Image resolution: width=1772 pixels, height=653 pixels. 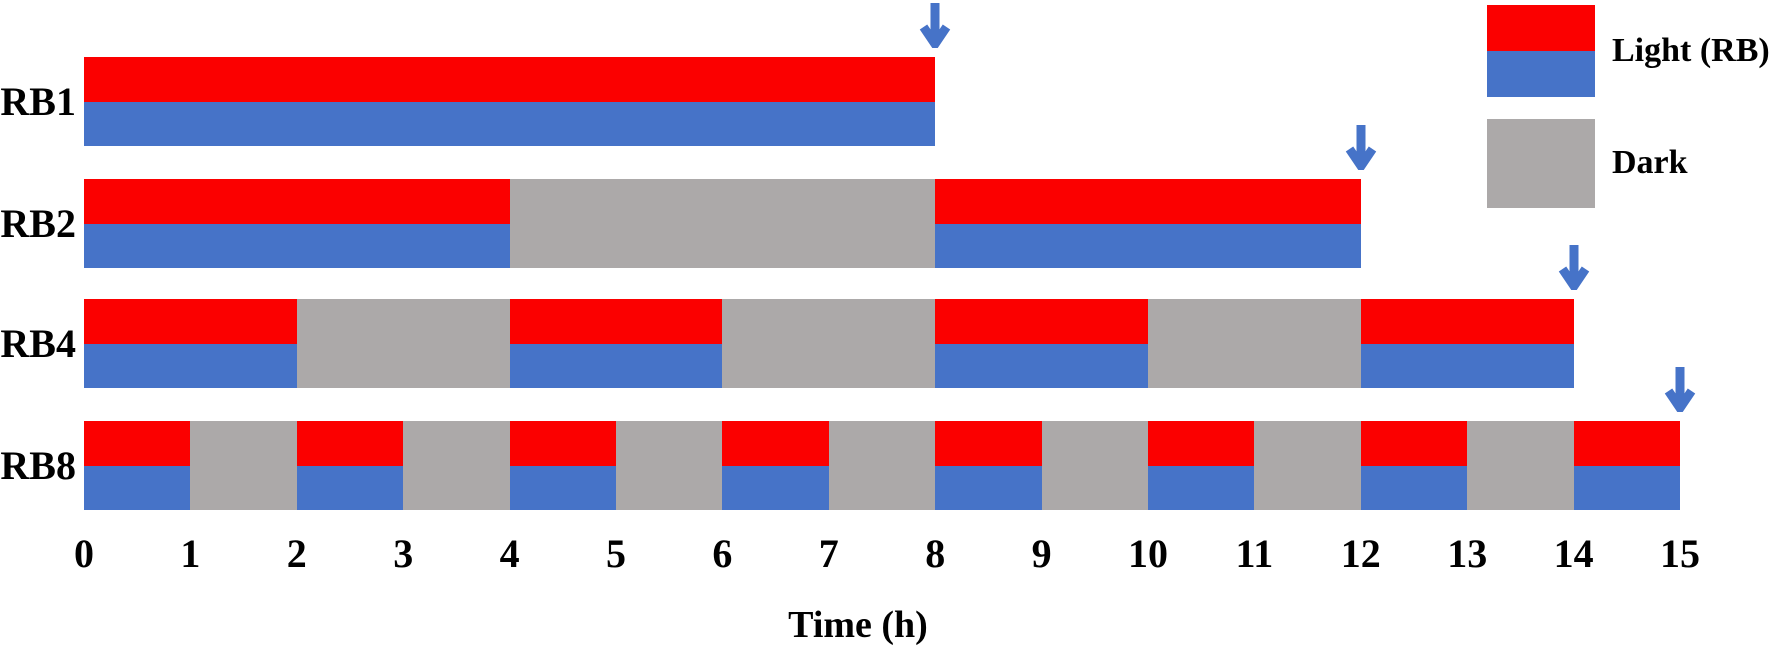 What do you see at coordinates (190, 553) in the screenshot?
I see `x-tick-label-1: 1` at bounding box center [190, 553].